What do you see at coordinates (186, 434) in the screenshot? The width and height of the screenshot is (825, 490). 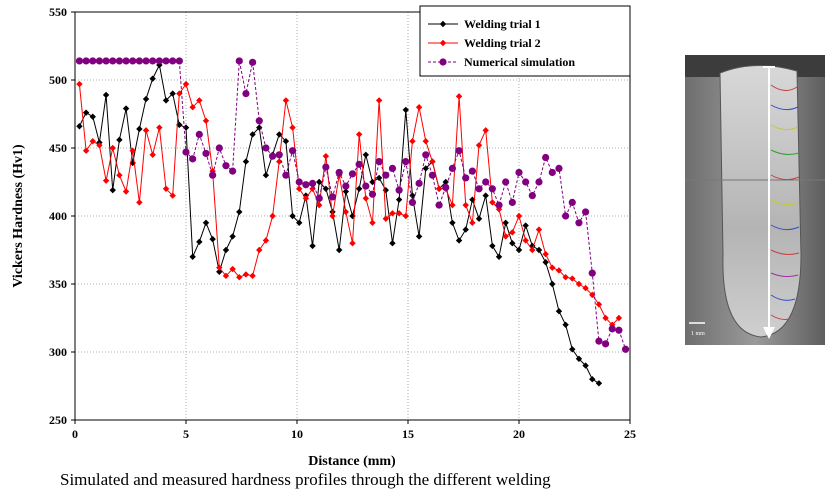 I see `x-tick-label: 5` at bounding box center [186, 434].